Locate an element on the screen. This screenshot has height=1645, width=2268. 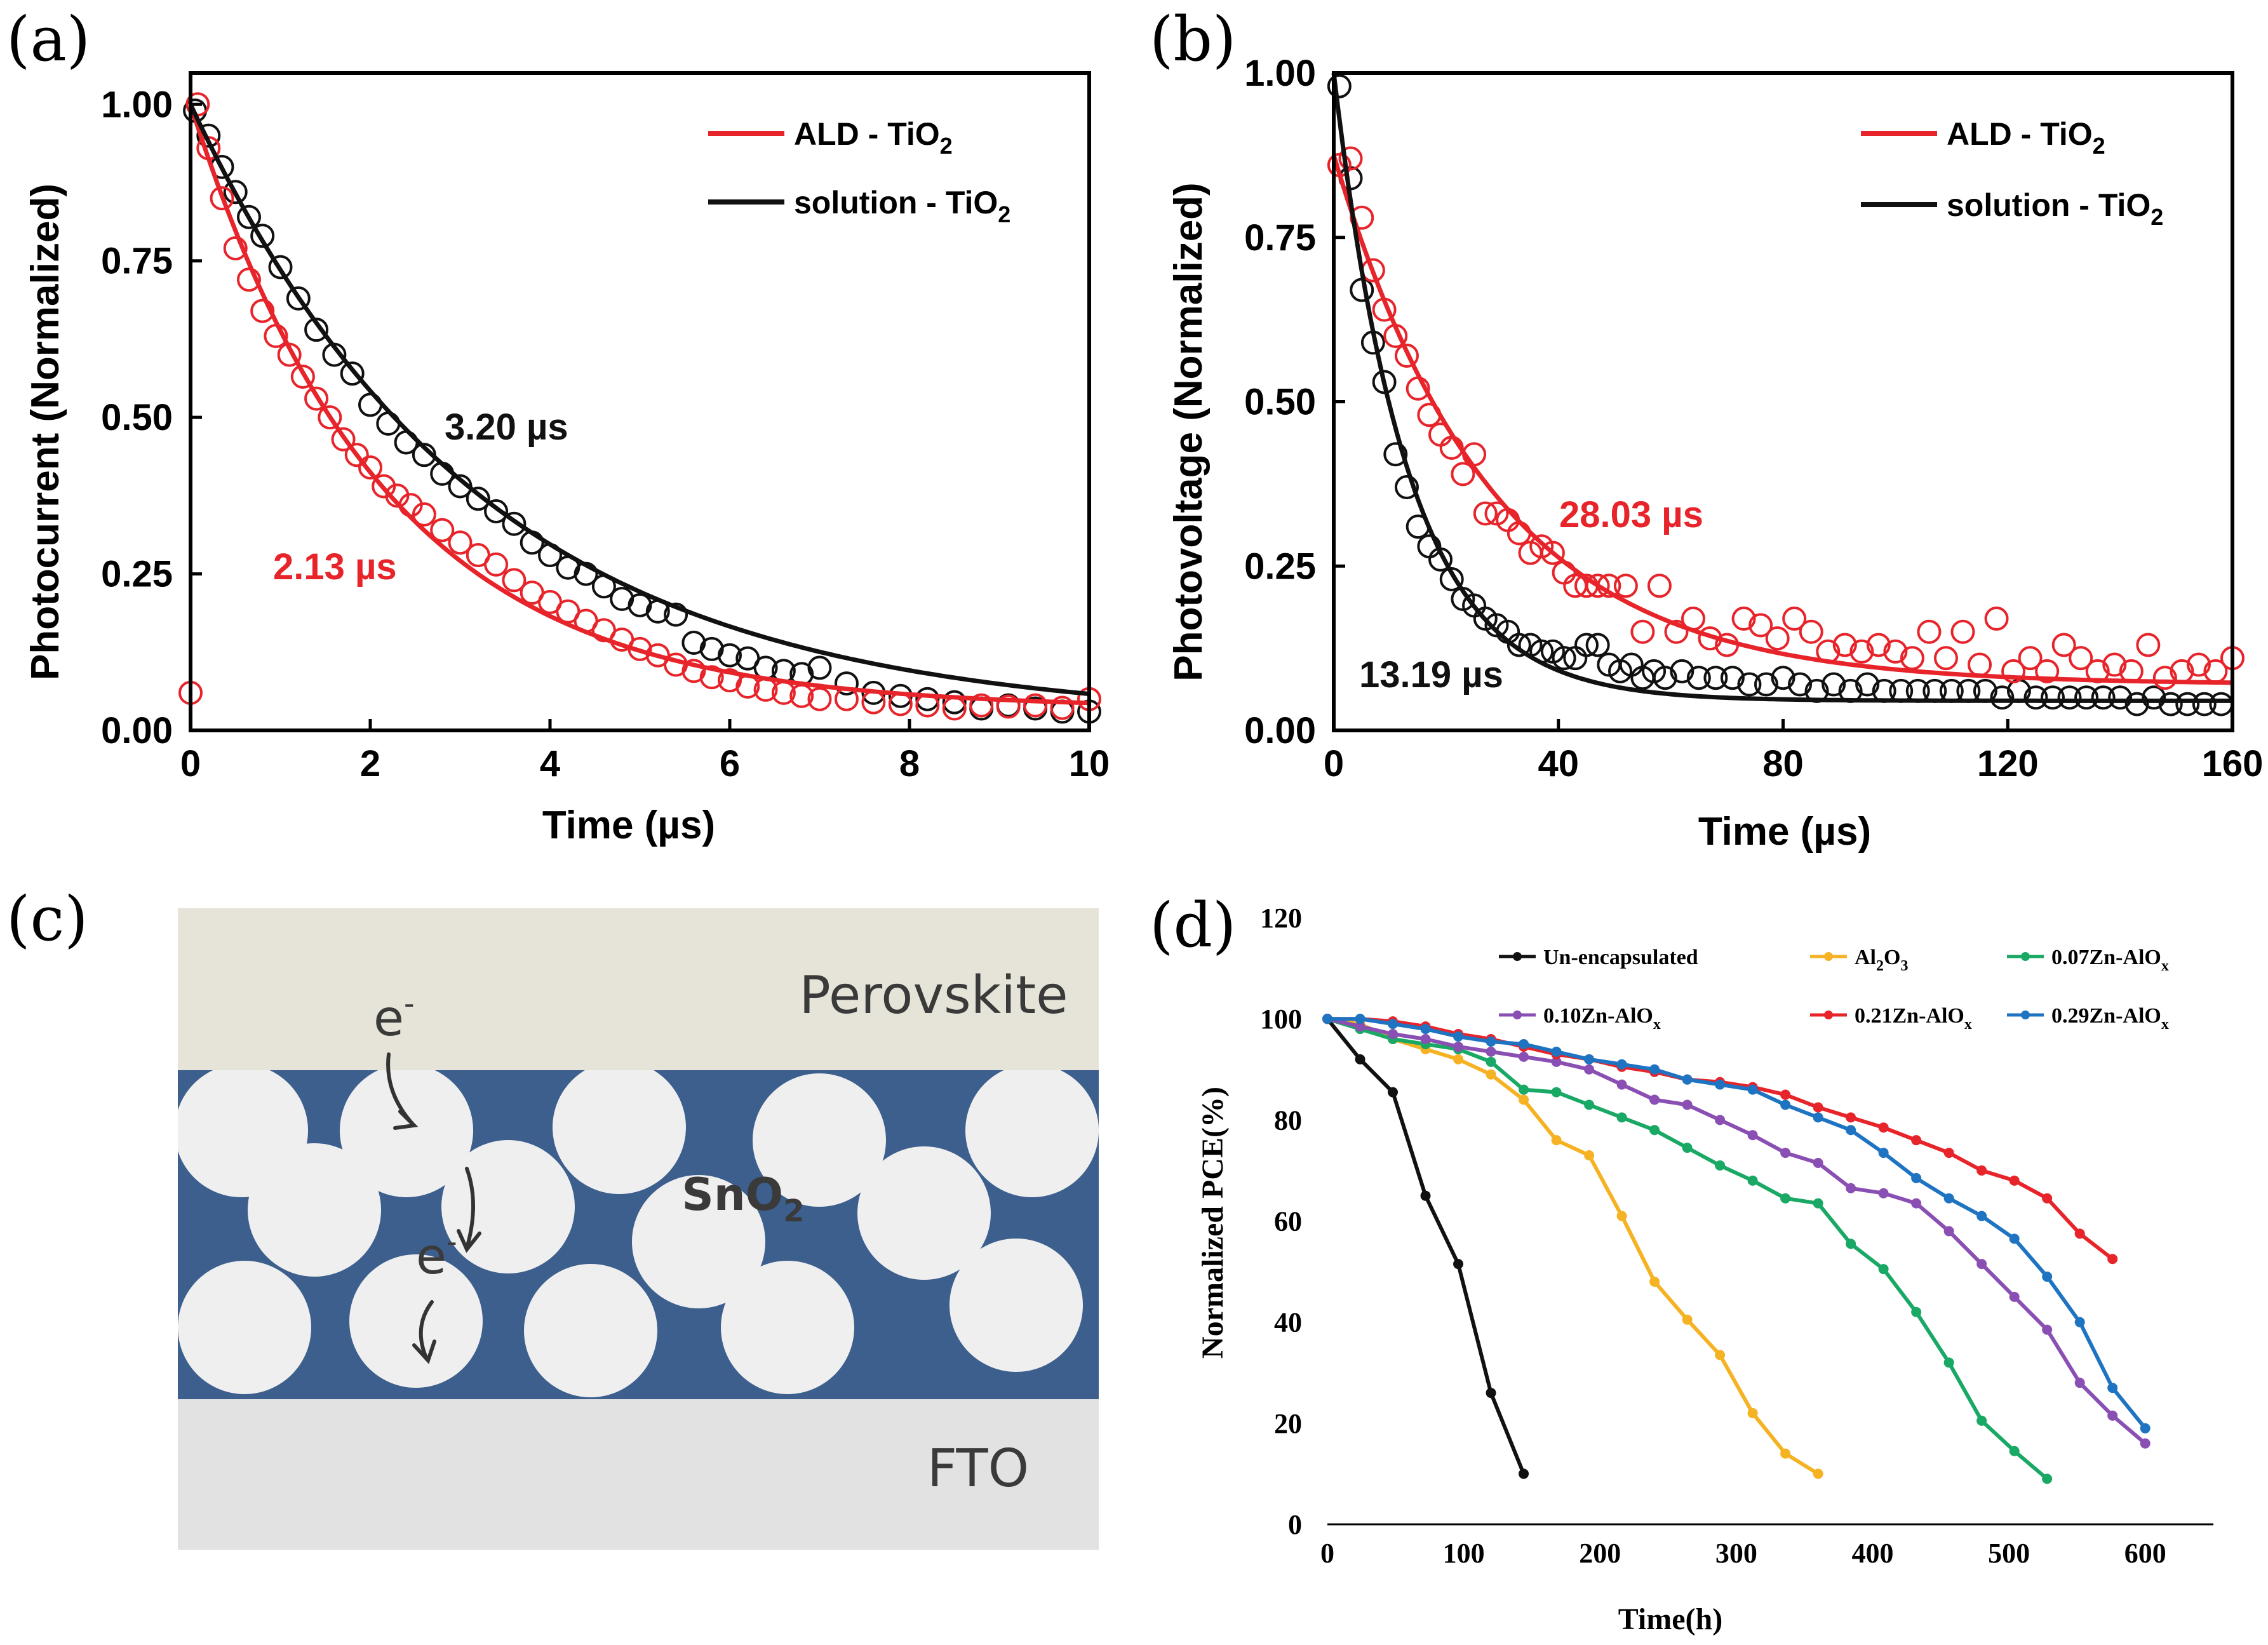
x-tick-label: 100 is located at coordinates (1464, 1553).